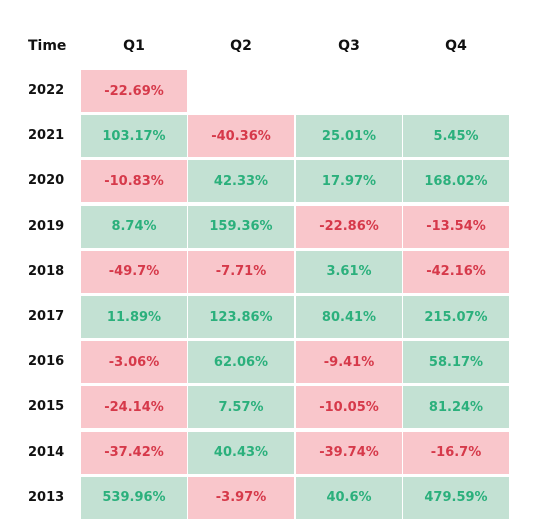 This screenshot has height=522, width=554. What do you see at coordinates (456, 226) in the screenshot?
I see `return-cell-2019-q4: -13.54%` at bounding box center [456, 226].